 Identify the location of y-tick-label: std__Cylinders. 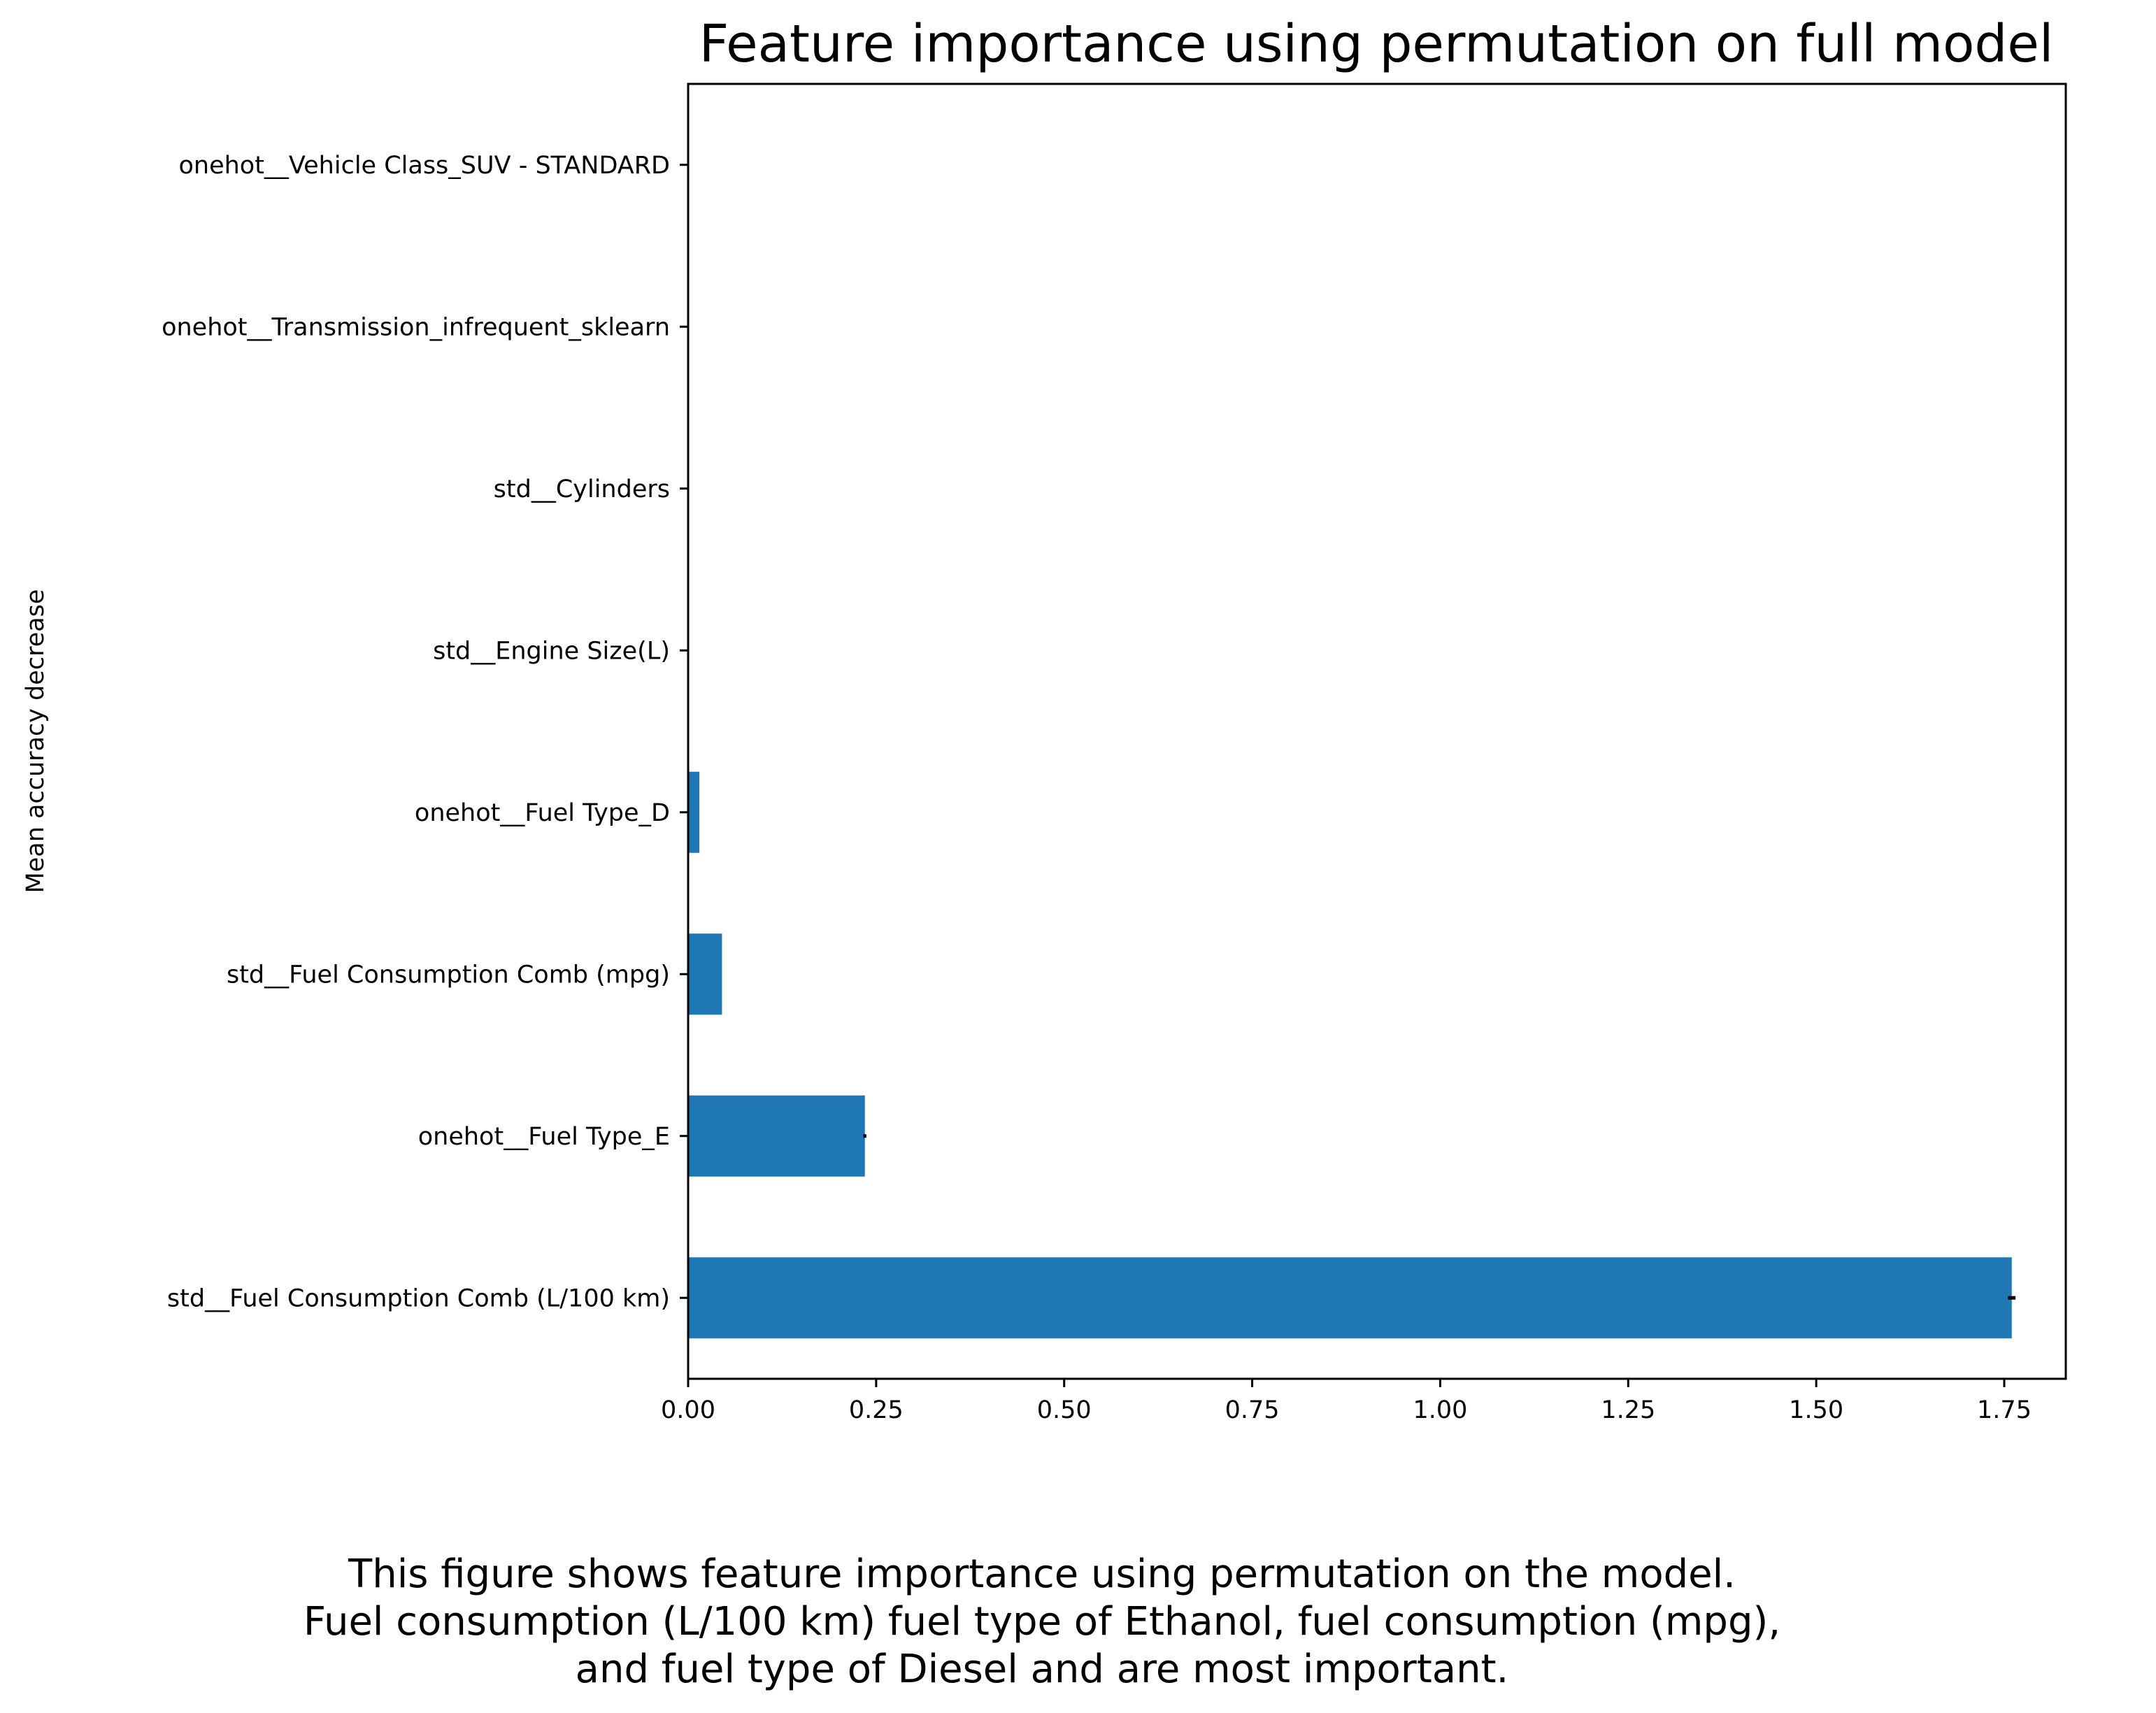
(582, 489).